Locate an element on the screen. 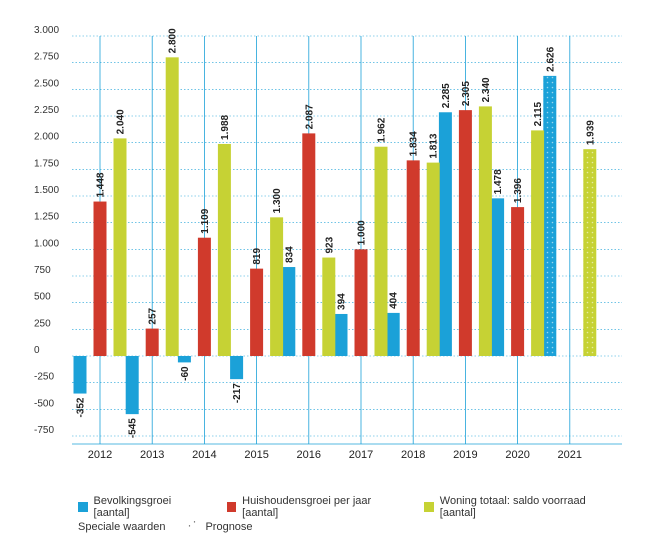 The width and height of the screenshot is (670, 555). data-label: 1.396 is located at coordinates (518, 190).